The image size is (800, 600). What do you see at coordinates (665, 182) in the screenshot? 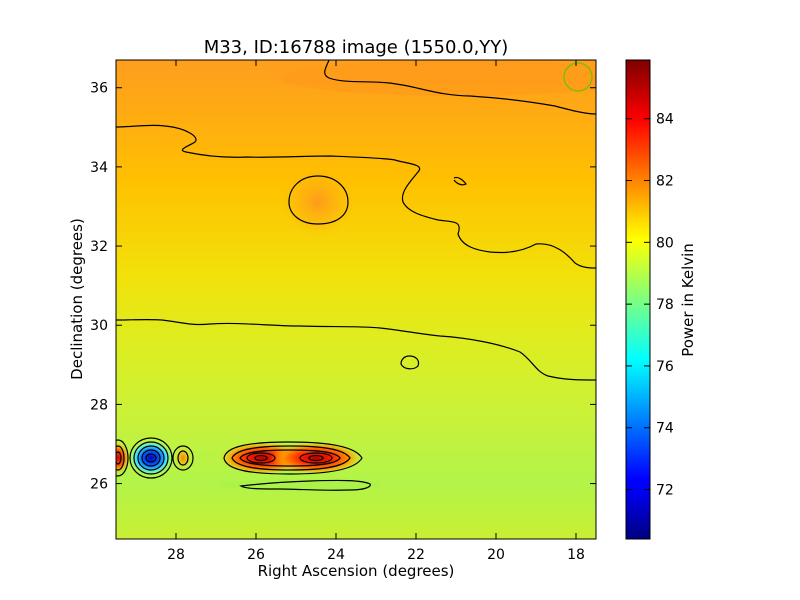
I see `colorbar-tick-label: 82` at bounding box center [665, 182].